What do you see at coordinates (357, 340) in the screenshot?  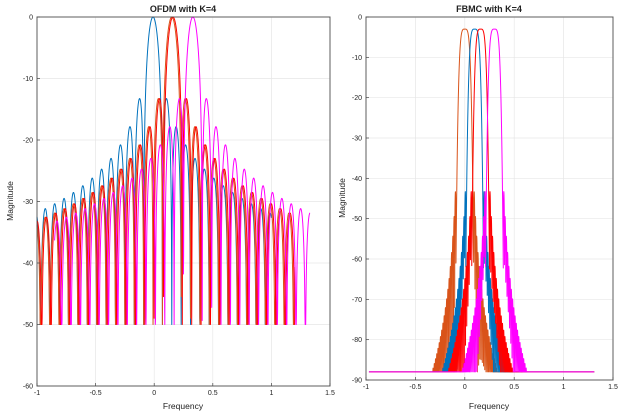 I see `y-tick-label: -80` at bounding box center [357, 340].